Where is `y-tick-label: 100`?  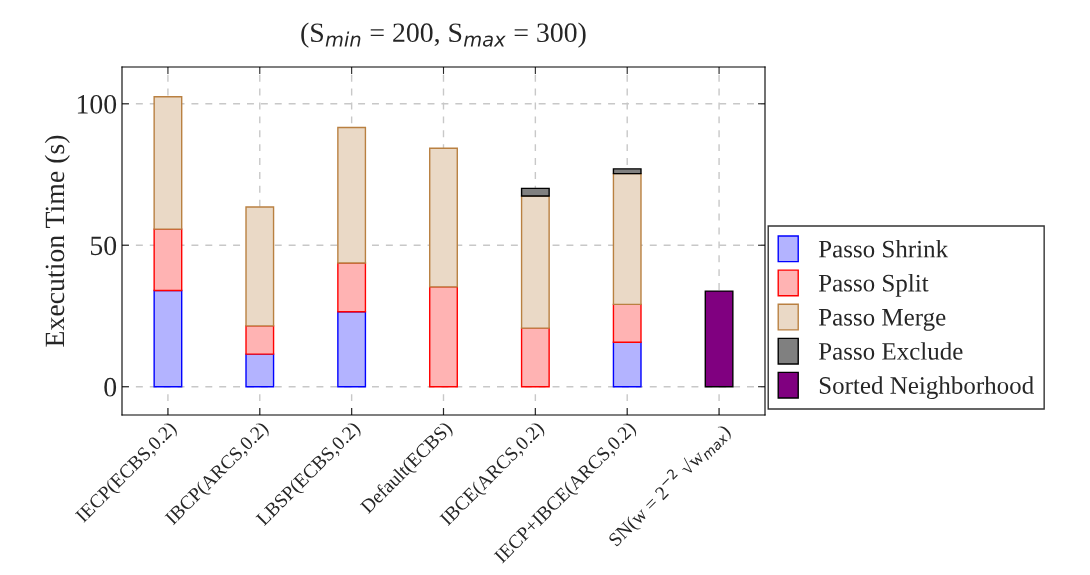
y-tick-label: 100 is located at coordinates (97, 104).